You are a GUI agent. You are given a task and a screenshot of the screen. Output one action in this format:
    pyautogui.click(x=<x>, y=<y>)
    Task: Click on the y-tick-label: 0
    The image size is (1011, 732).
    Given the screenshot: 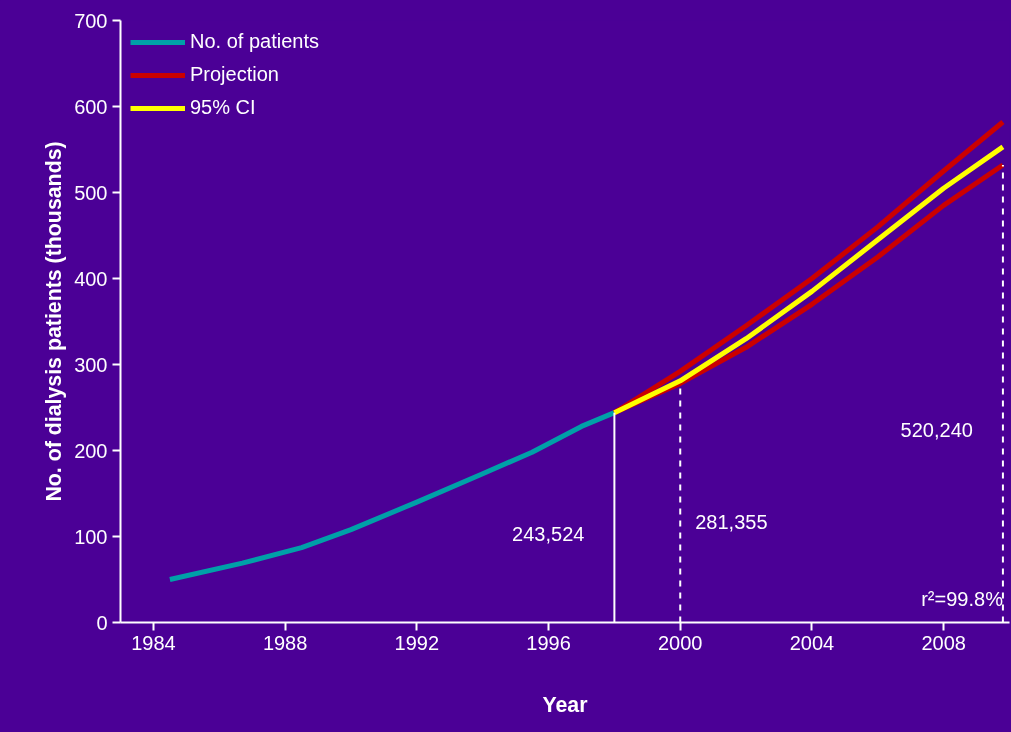 What is the action you would take?
    pyautogui.click(x=102, y=622)
    